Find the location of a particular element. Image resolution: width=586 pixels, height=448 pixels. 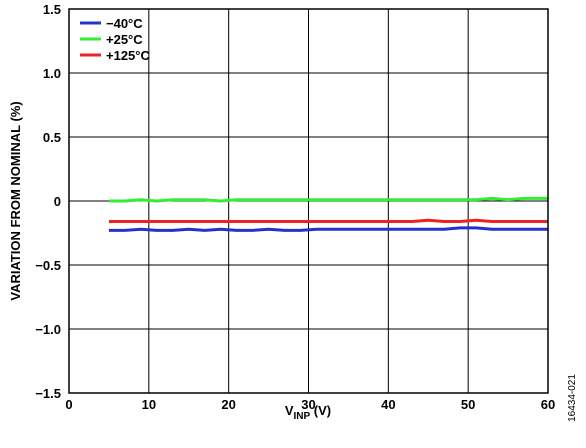

x-tick-label: 30 is located at coordinates (308, 404).